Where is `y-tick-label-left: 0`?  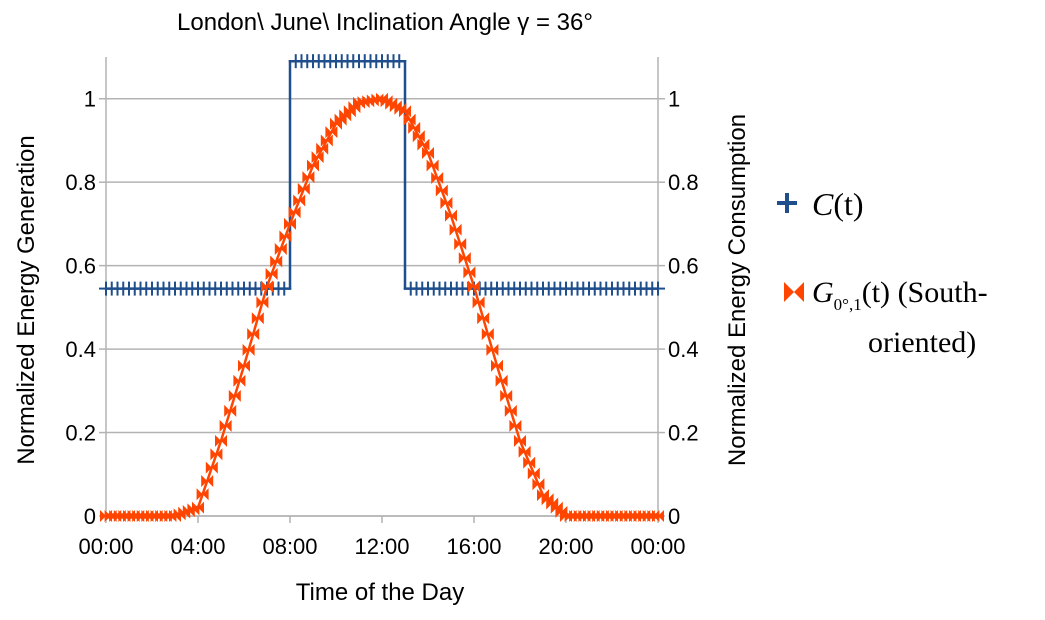 y-tick-label-left: 0 is located at coordinates (90, 516).